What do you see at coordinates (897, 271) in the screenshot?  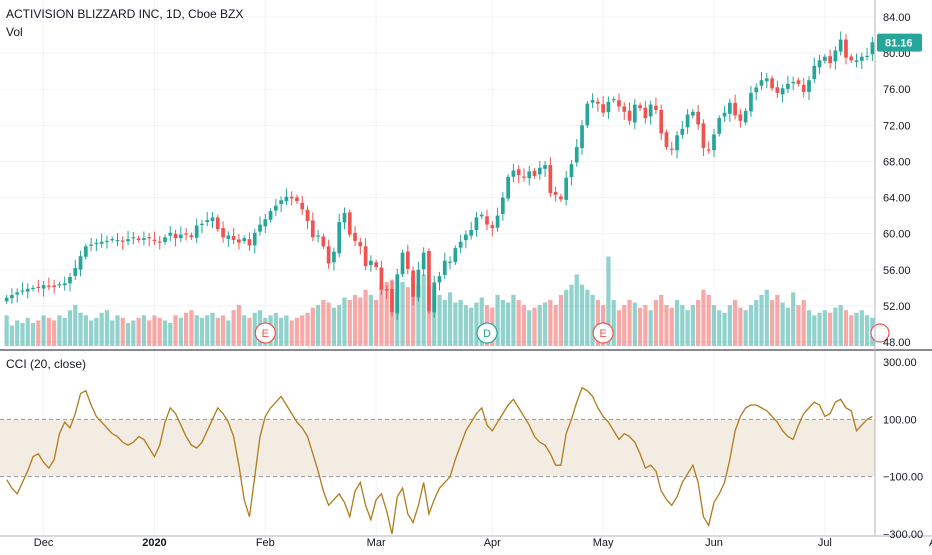 I see `price-tick-label: 56.00` at bounding box center [897, 271].